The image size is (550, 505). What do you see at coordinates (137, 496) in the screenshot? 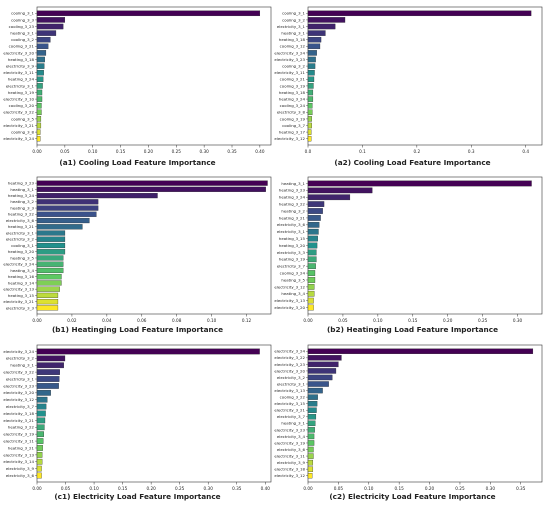
I see `chart-title-c1: (c1) Electricity Load Feature Importance` at bounding box center [137, 496].